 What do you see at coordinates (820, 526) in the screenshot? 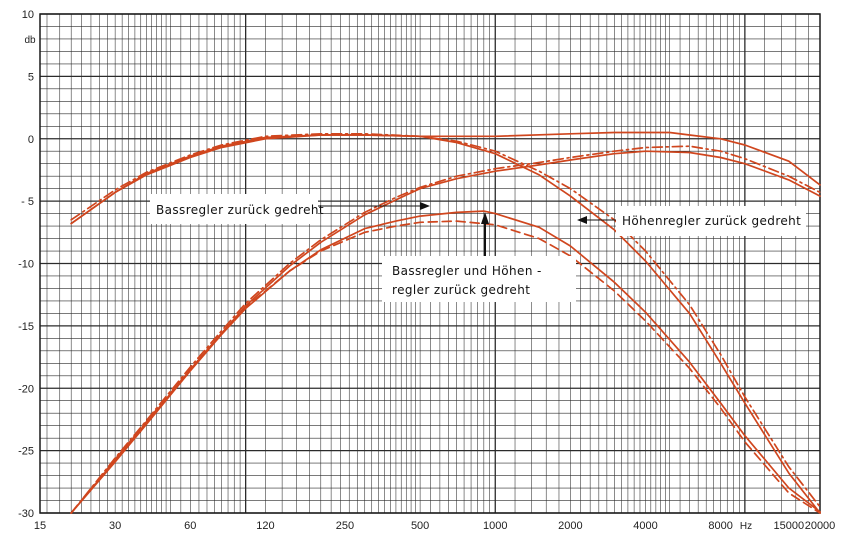
I see `x-tick-label: 20000` at bounding box center [820, 526].